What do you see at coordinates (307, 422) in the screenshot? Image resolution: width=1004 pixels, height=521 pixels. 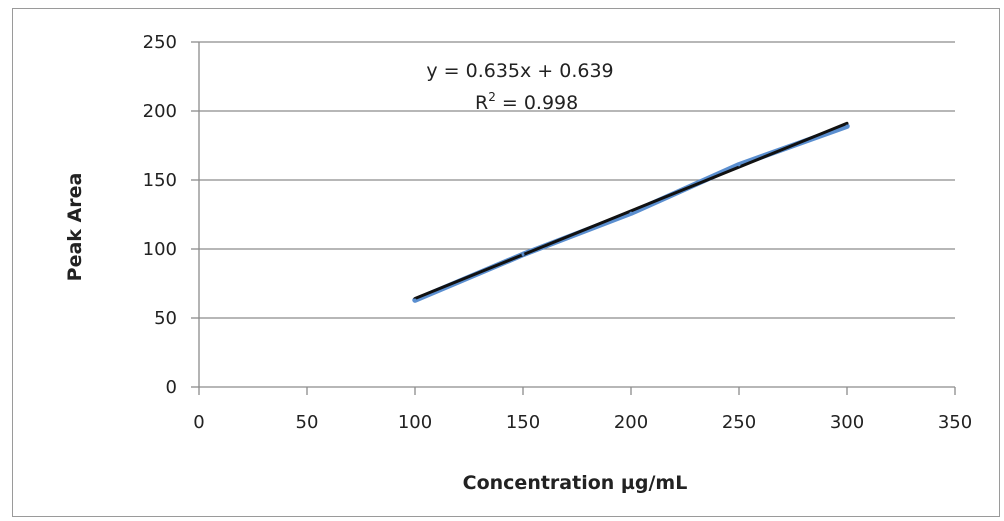 I see `x-tick-label: 50` at bounding box center [307, 422].